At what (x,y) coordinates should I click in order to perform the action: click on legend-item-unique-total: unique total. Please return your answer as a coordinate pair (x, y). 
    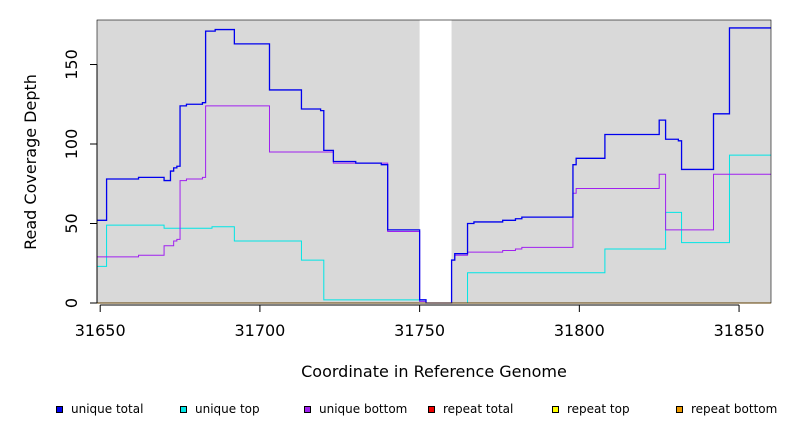
    Looking at the image, I should click on (99, 409).